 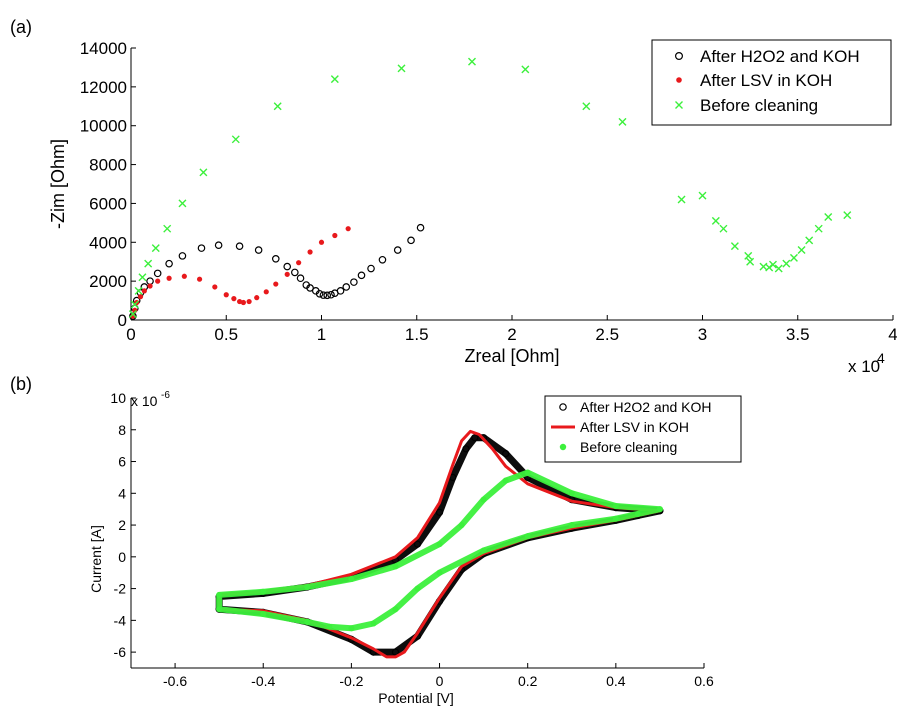 I want to click on panel-b-x-tick-label: 0.2, so click(x=528, y=681).